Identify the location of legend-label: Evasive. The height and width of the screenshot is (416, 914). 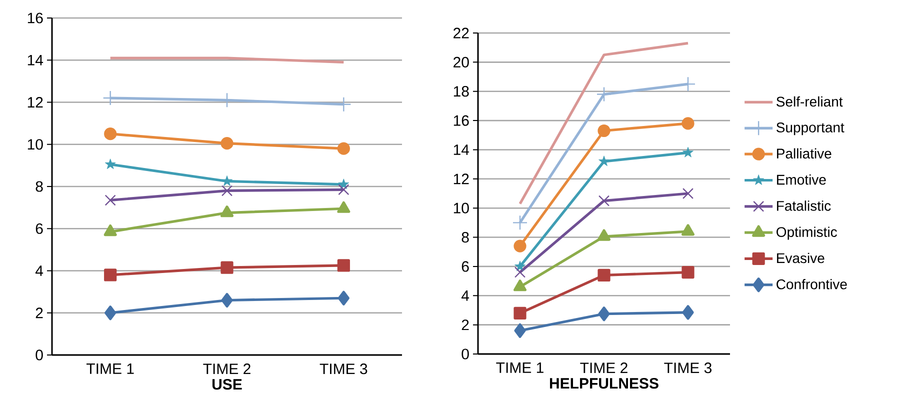
(800, 258).